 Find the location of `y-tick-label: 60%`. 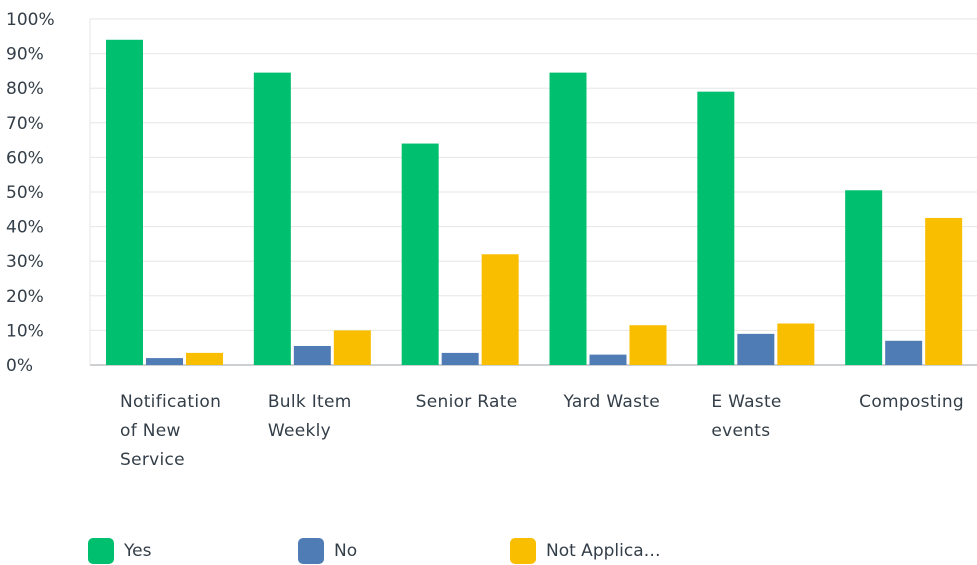

y-tick-label: 60% is located at coordinates (25, 158).